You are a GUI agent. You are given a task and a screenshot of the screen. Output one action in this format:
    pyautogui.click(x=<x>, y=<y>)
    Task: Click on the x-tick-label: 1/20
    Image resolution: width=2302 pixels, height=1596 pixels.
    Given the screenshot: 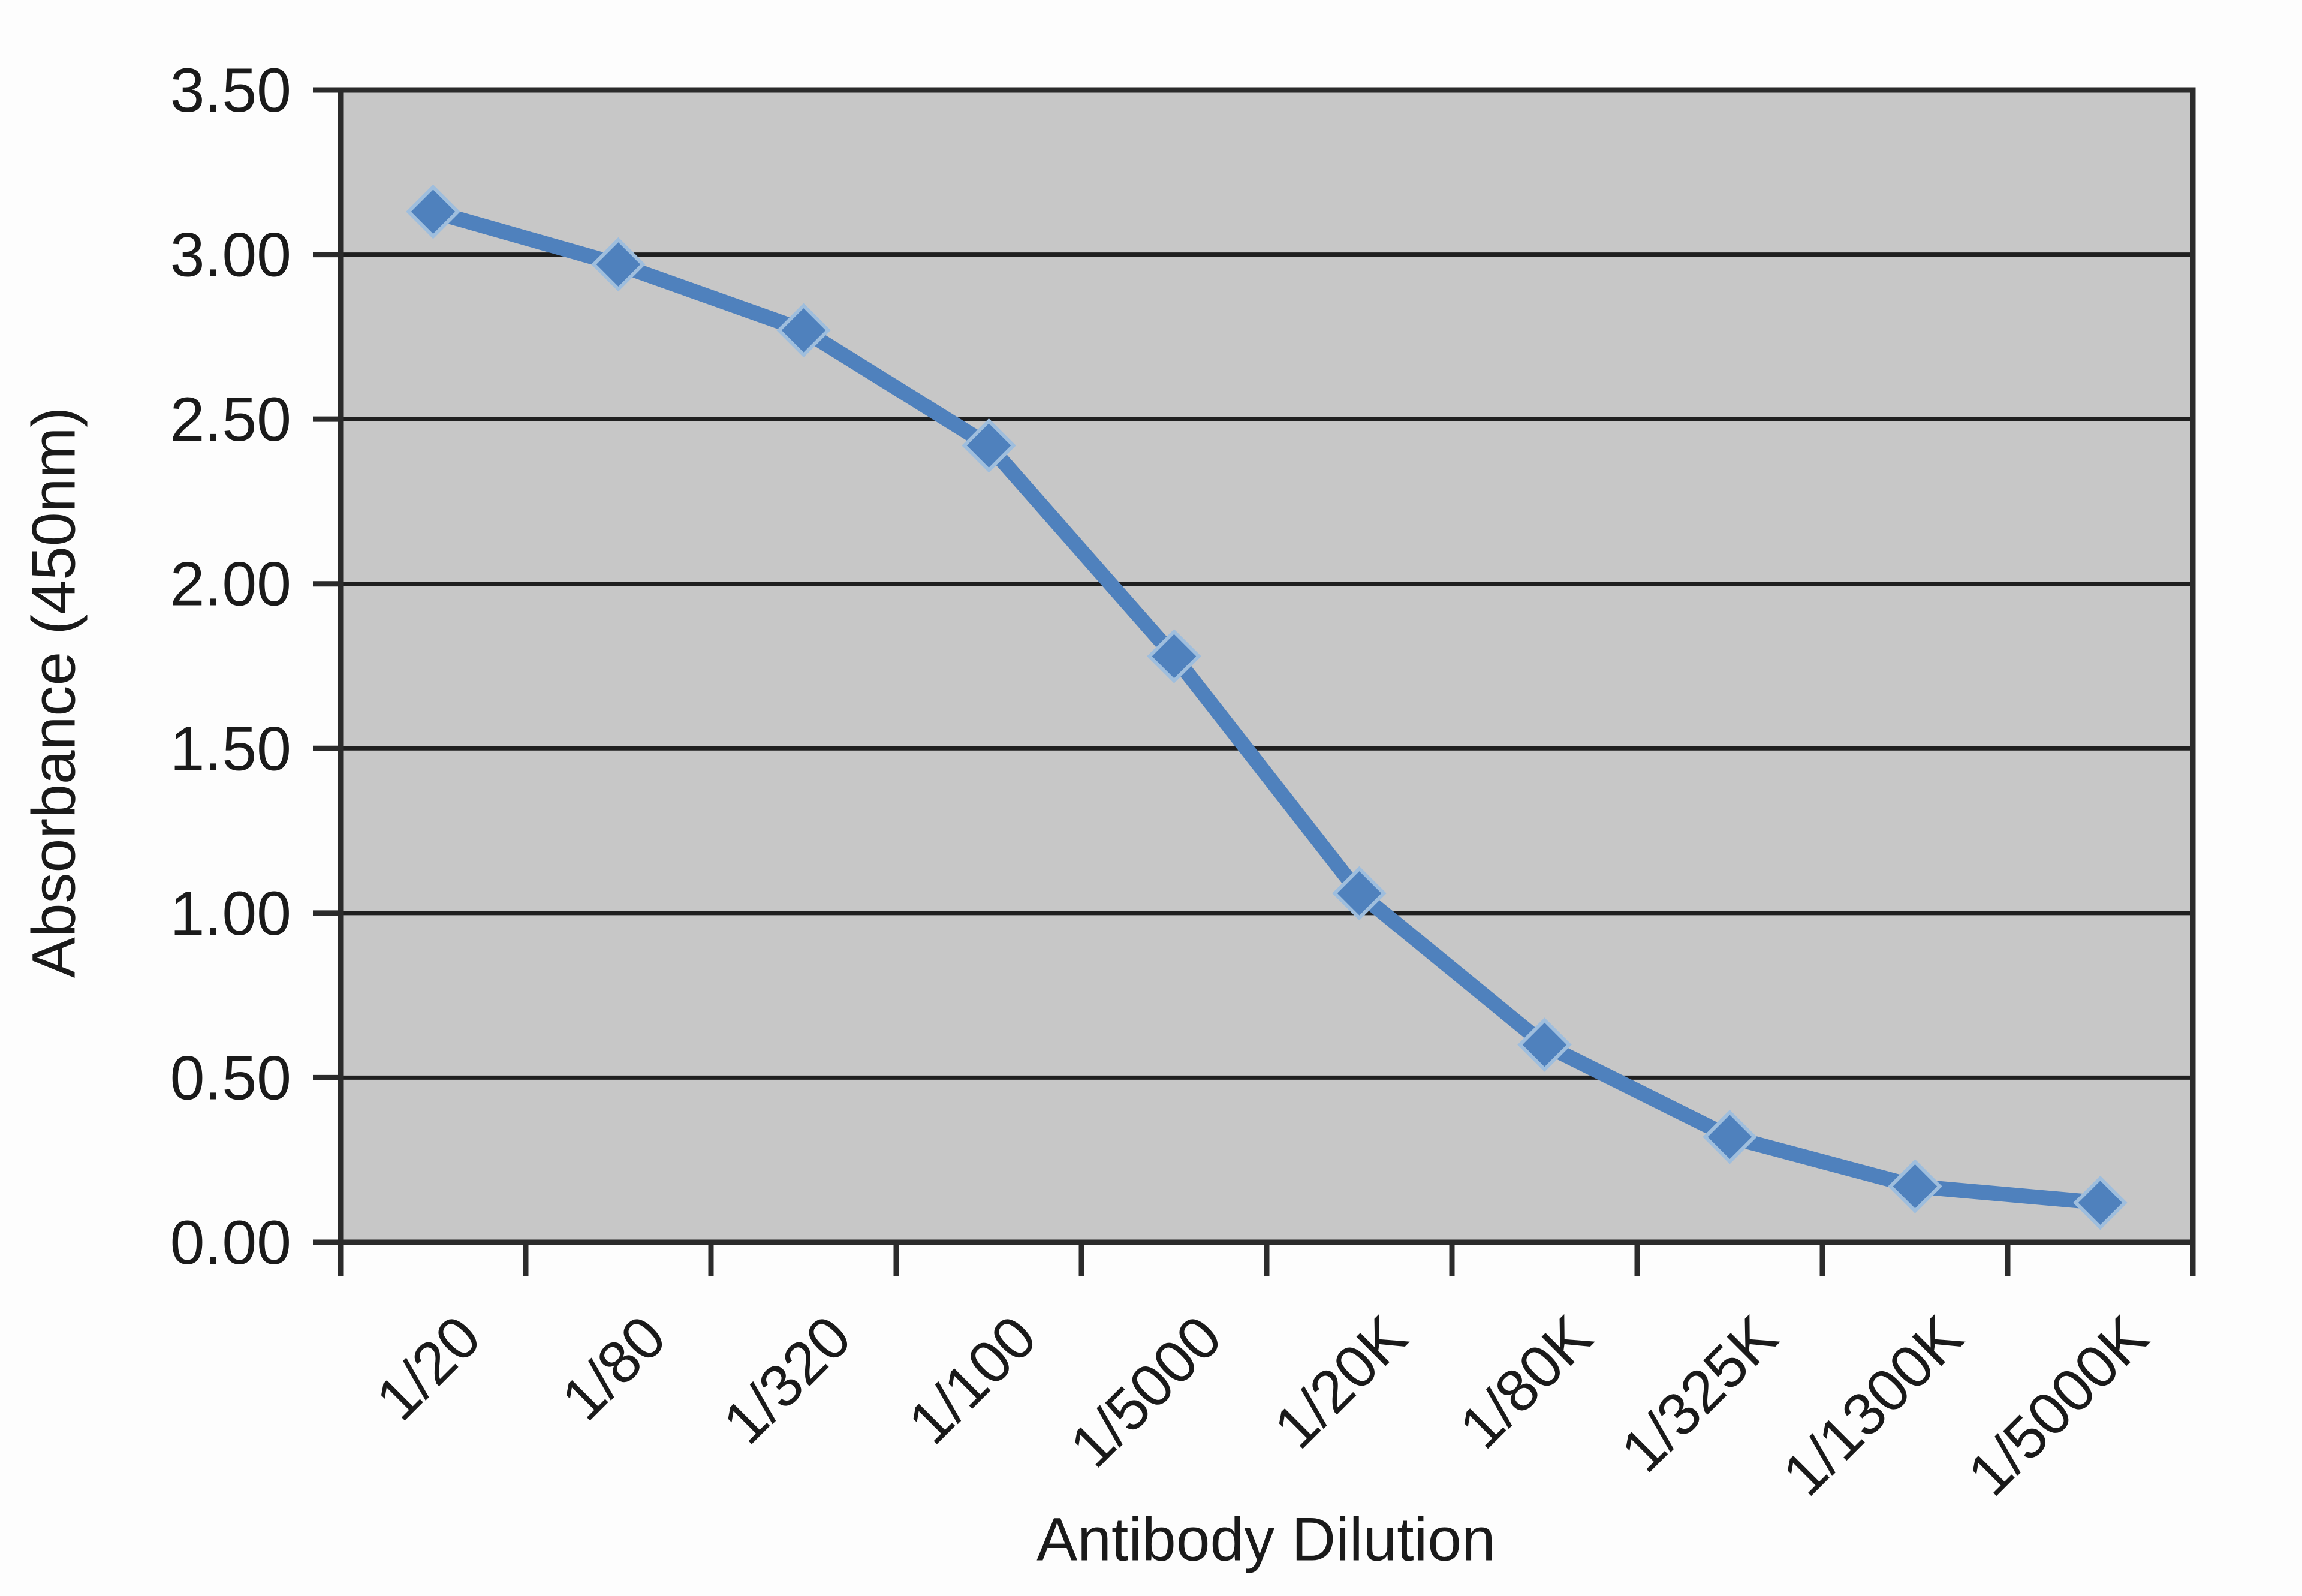 What is the action you would take?
    pyautogui.click(x=428, y=1368)
    